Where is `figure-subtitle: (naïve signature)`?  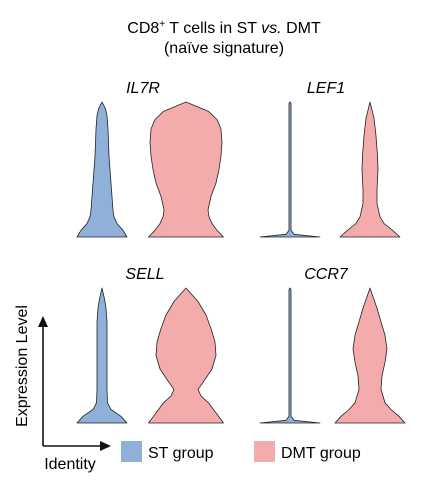
figure-subtitle: (naïve signature) is located at coordinates (224, 48).